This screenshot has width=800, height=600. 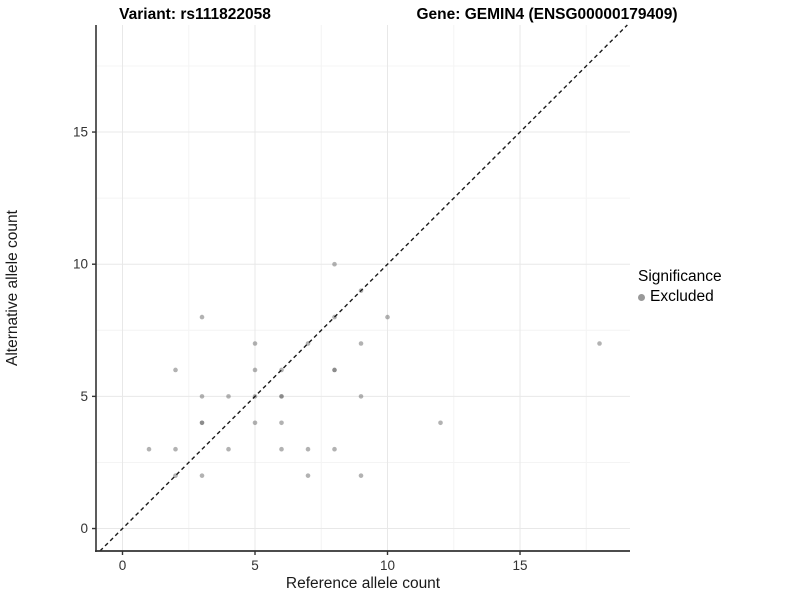 What do you see at coordinates (80, 132) in the screenshot?
I see `y-tick-label: 15` at bounding box center [80, 132].